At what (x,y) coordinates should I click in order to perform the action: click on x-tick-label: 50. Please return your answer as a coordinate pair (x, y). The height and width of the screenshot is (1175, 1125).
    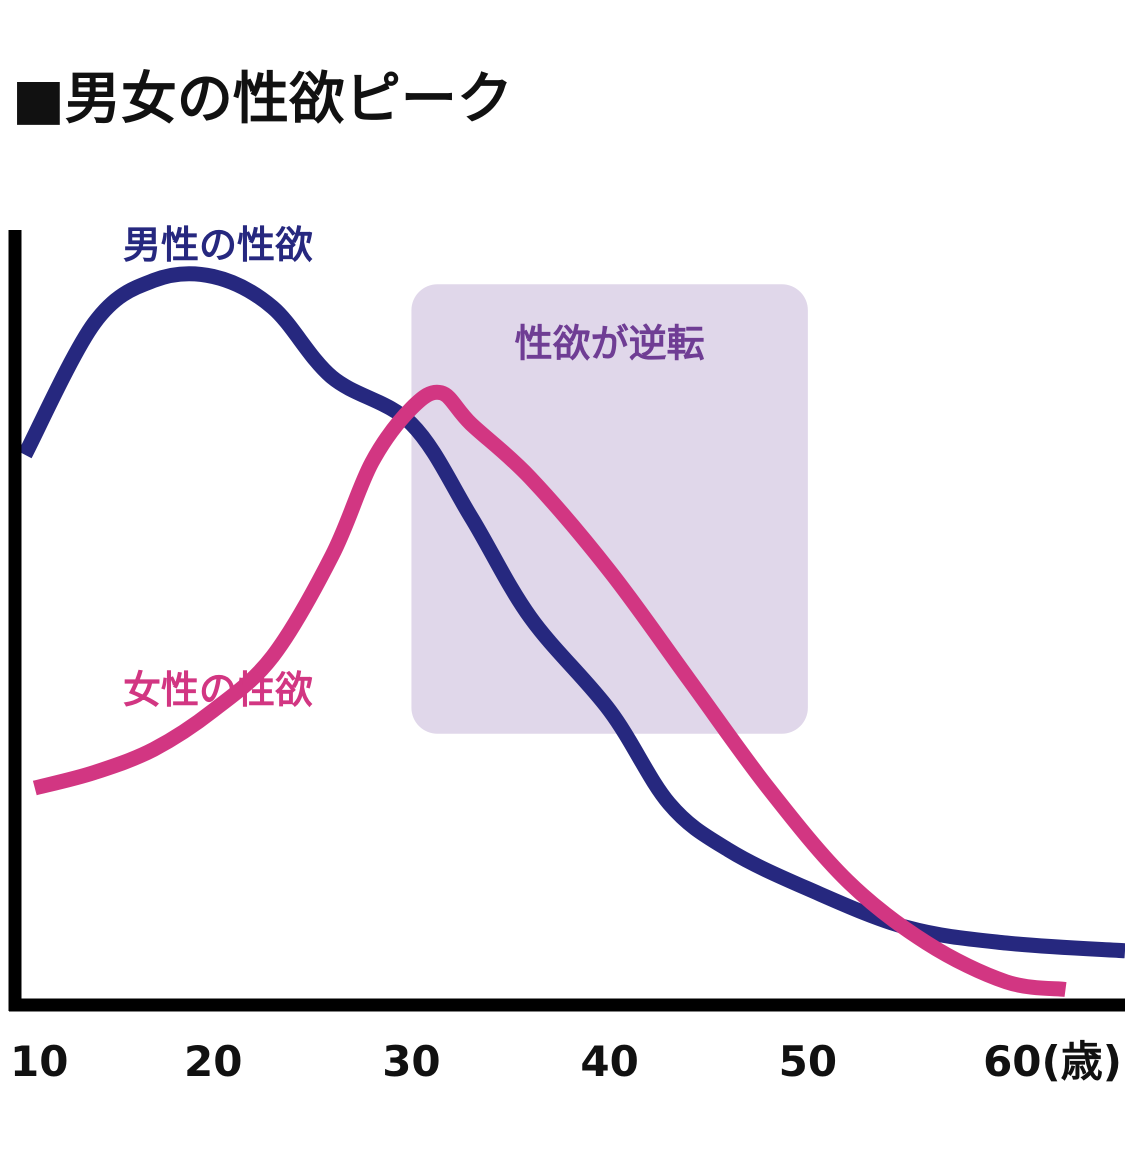
    Looking at the image, I should click on (808, 1061).